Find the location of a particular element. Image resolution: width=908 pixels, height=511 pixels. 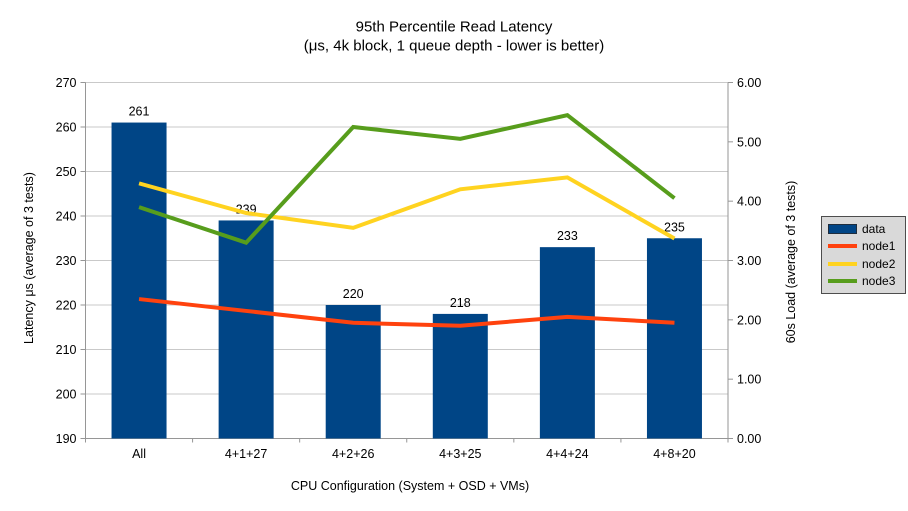

left-axis-tick-label: 210 is located at coordinates (66, 350).